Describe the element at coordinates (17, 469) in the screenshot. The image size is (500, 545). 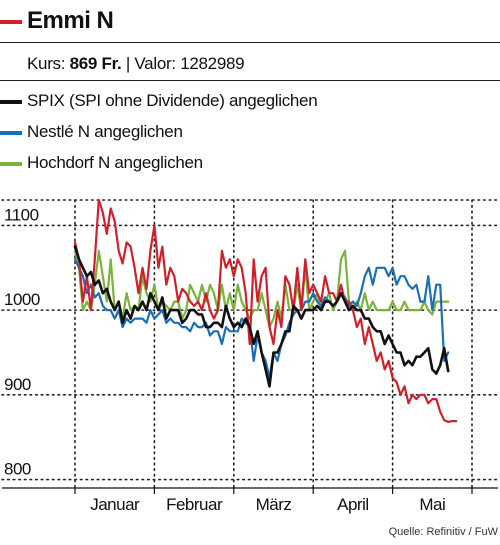
I see `y-tick-label: 800` at that location.